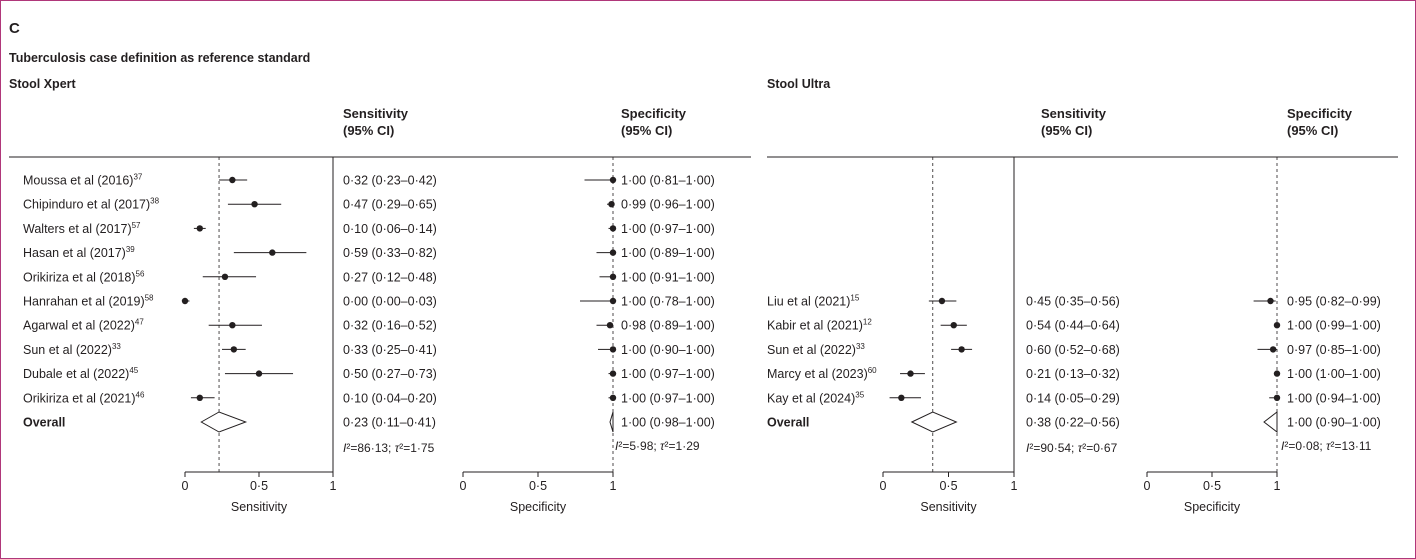 Image resolution: width=1416 pixels, height=559 pixels. What do you see at coordinates (859, 394) in the screenshot?
I see `study-ref: 35` at bounding box center [859, 394].